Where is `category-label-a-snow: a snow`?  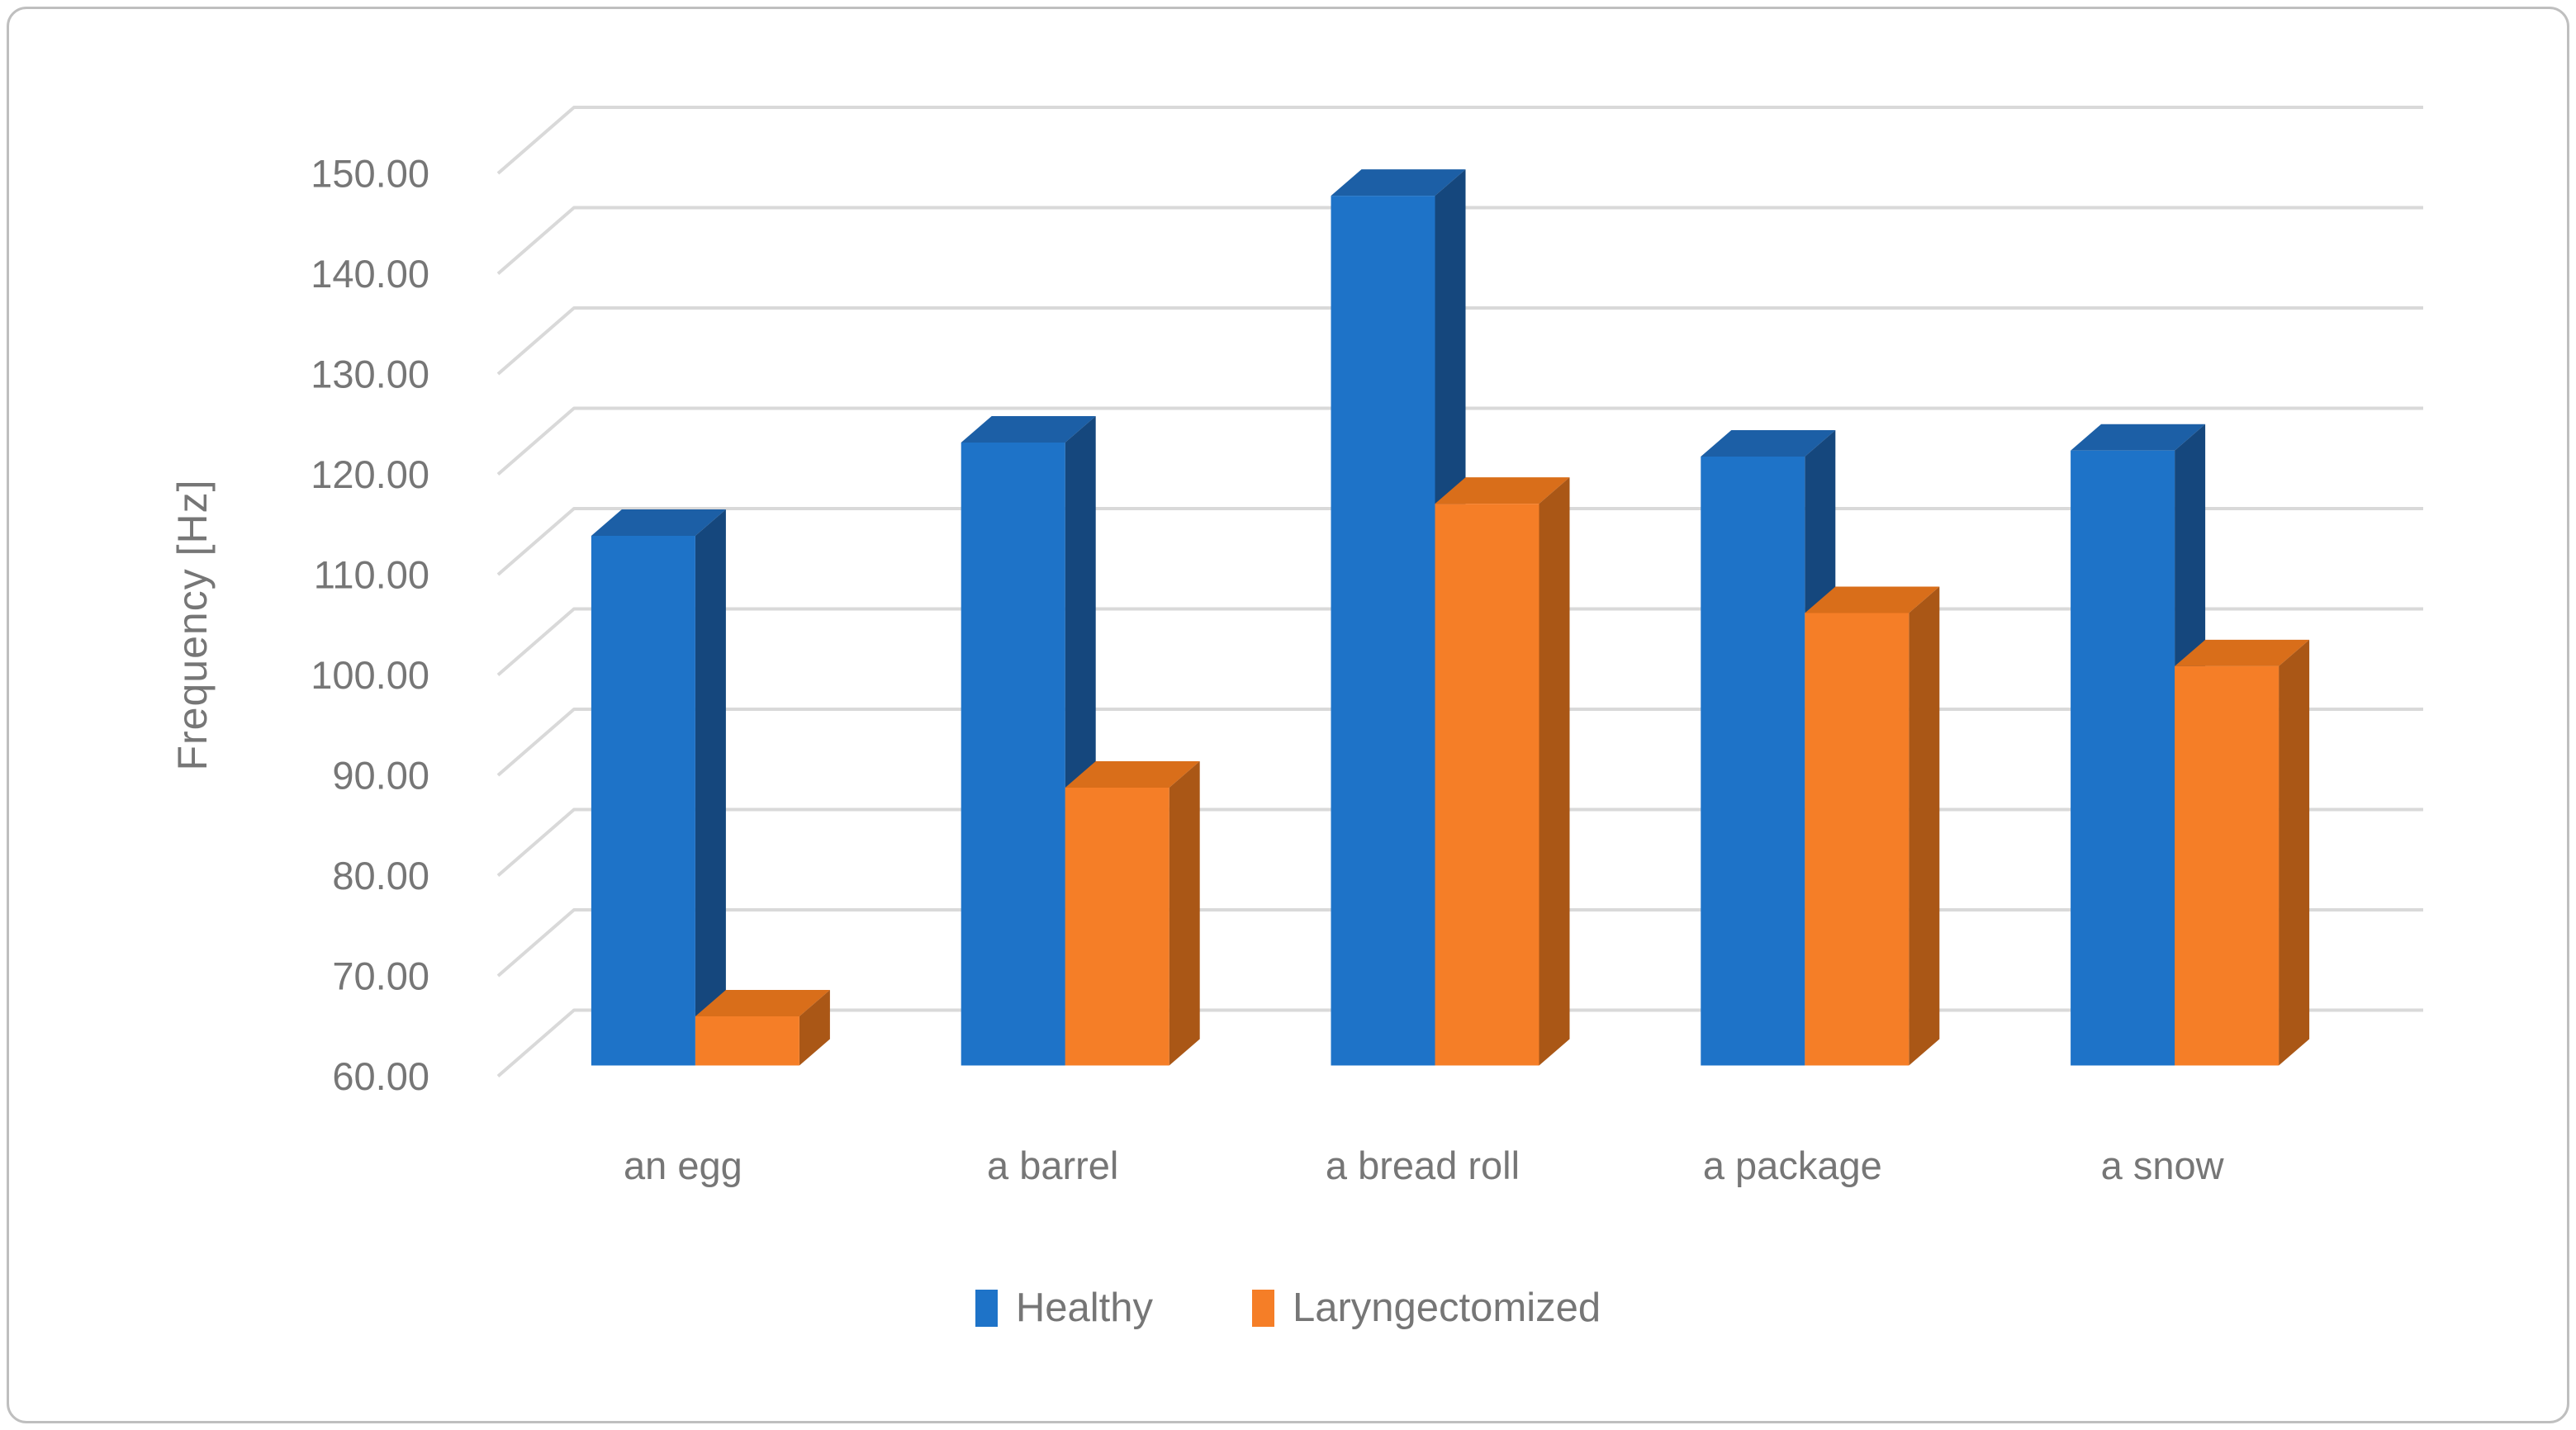 category-label-a-snow: a snow is located at coordinates (2163, 1165).